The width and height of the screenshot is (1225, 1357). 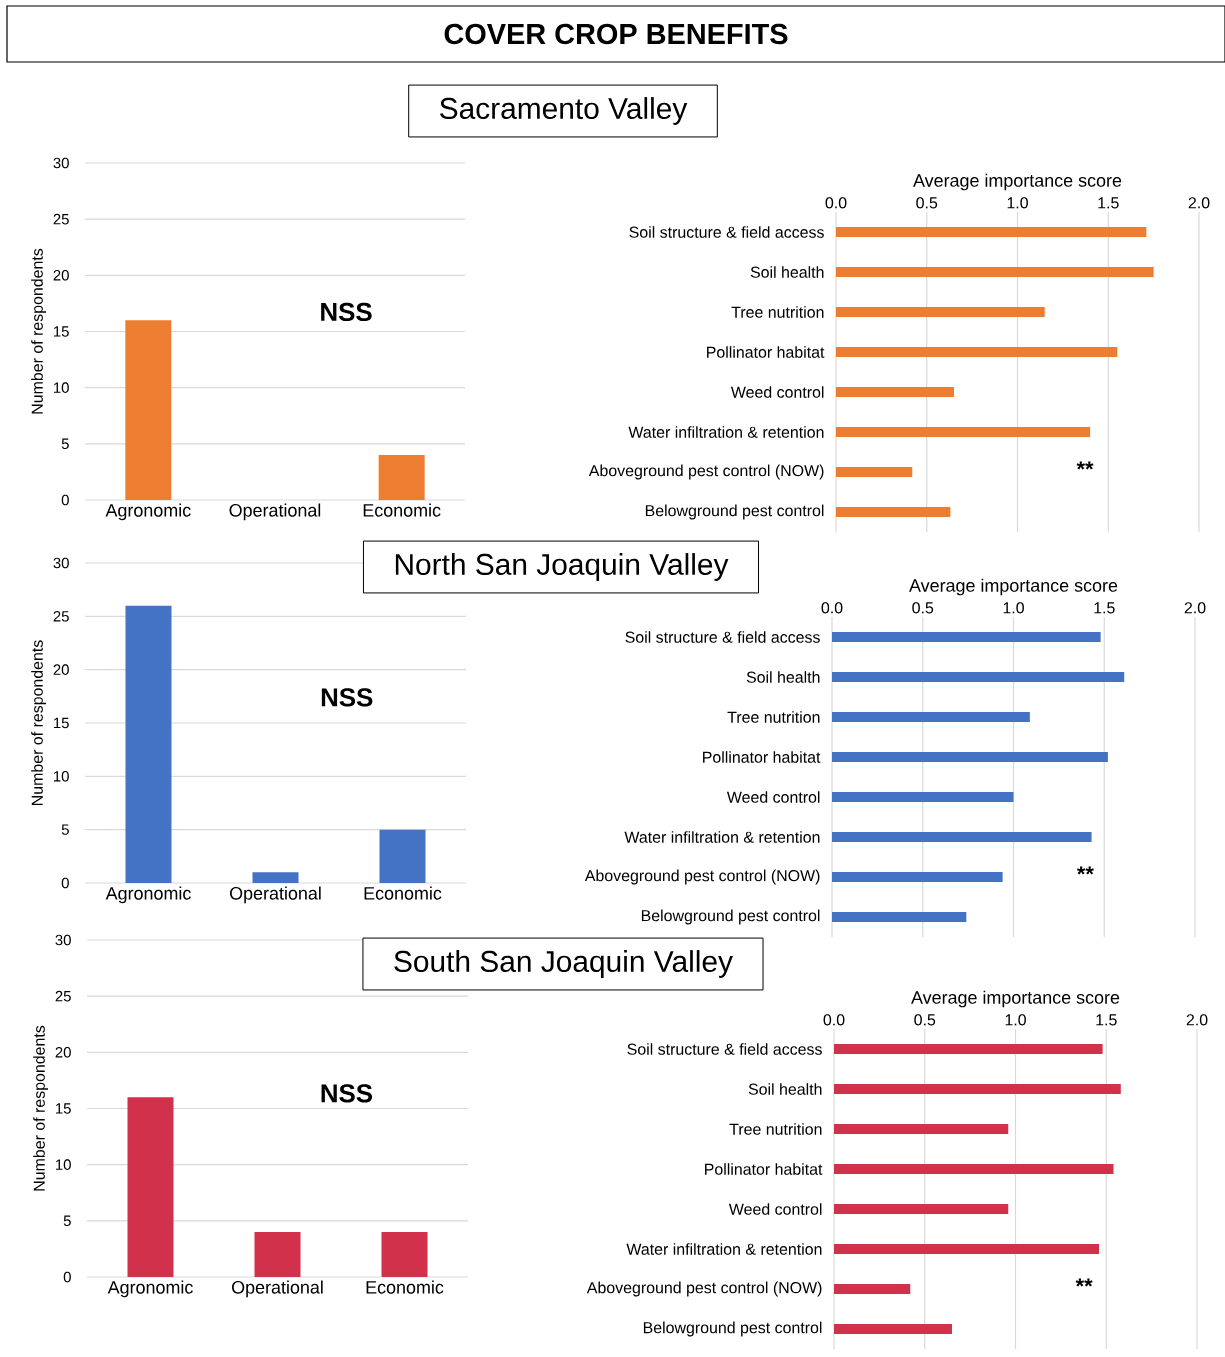 What do you see at coordinates (563, 964) in the screenshot?
I see `text: South San Joaquin Valley` at bounding box center [563, 964].